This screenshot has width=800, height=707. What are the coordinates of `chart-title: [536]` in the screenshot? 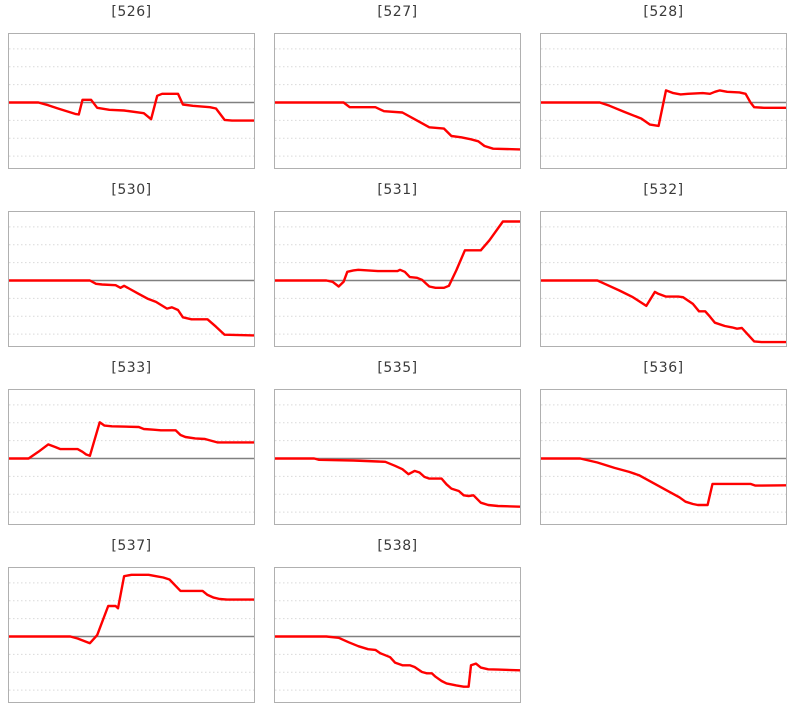 It's located at (663, 368).